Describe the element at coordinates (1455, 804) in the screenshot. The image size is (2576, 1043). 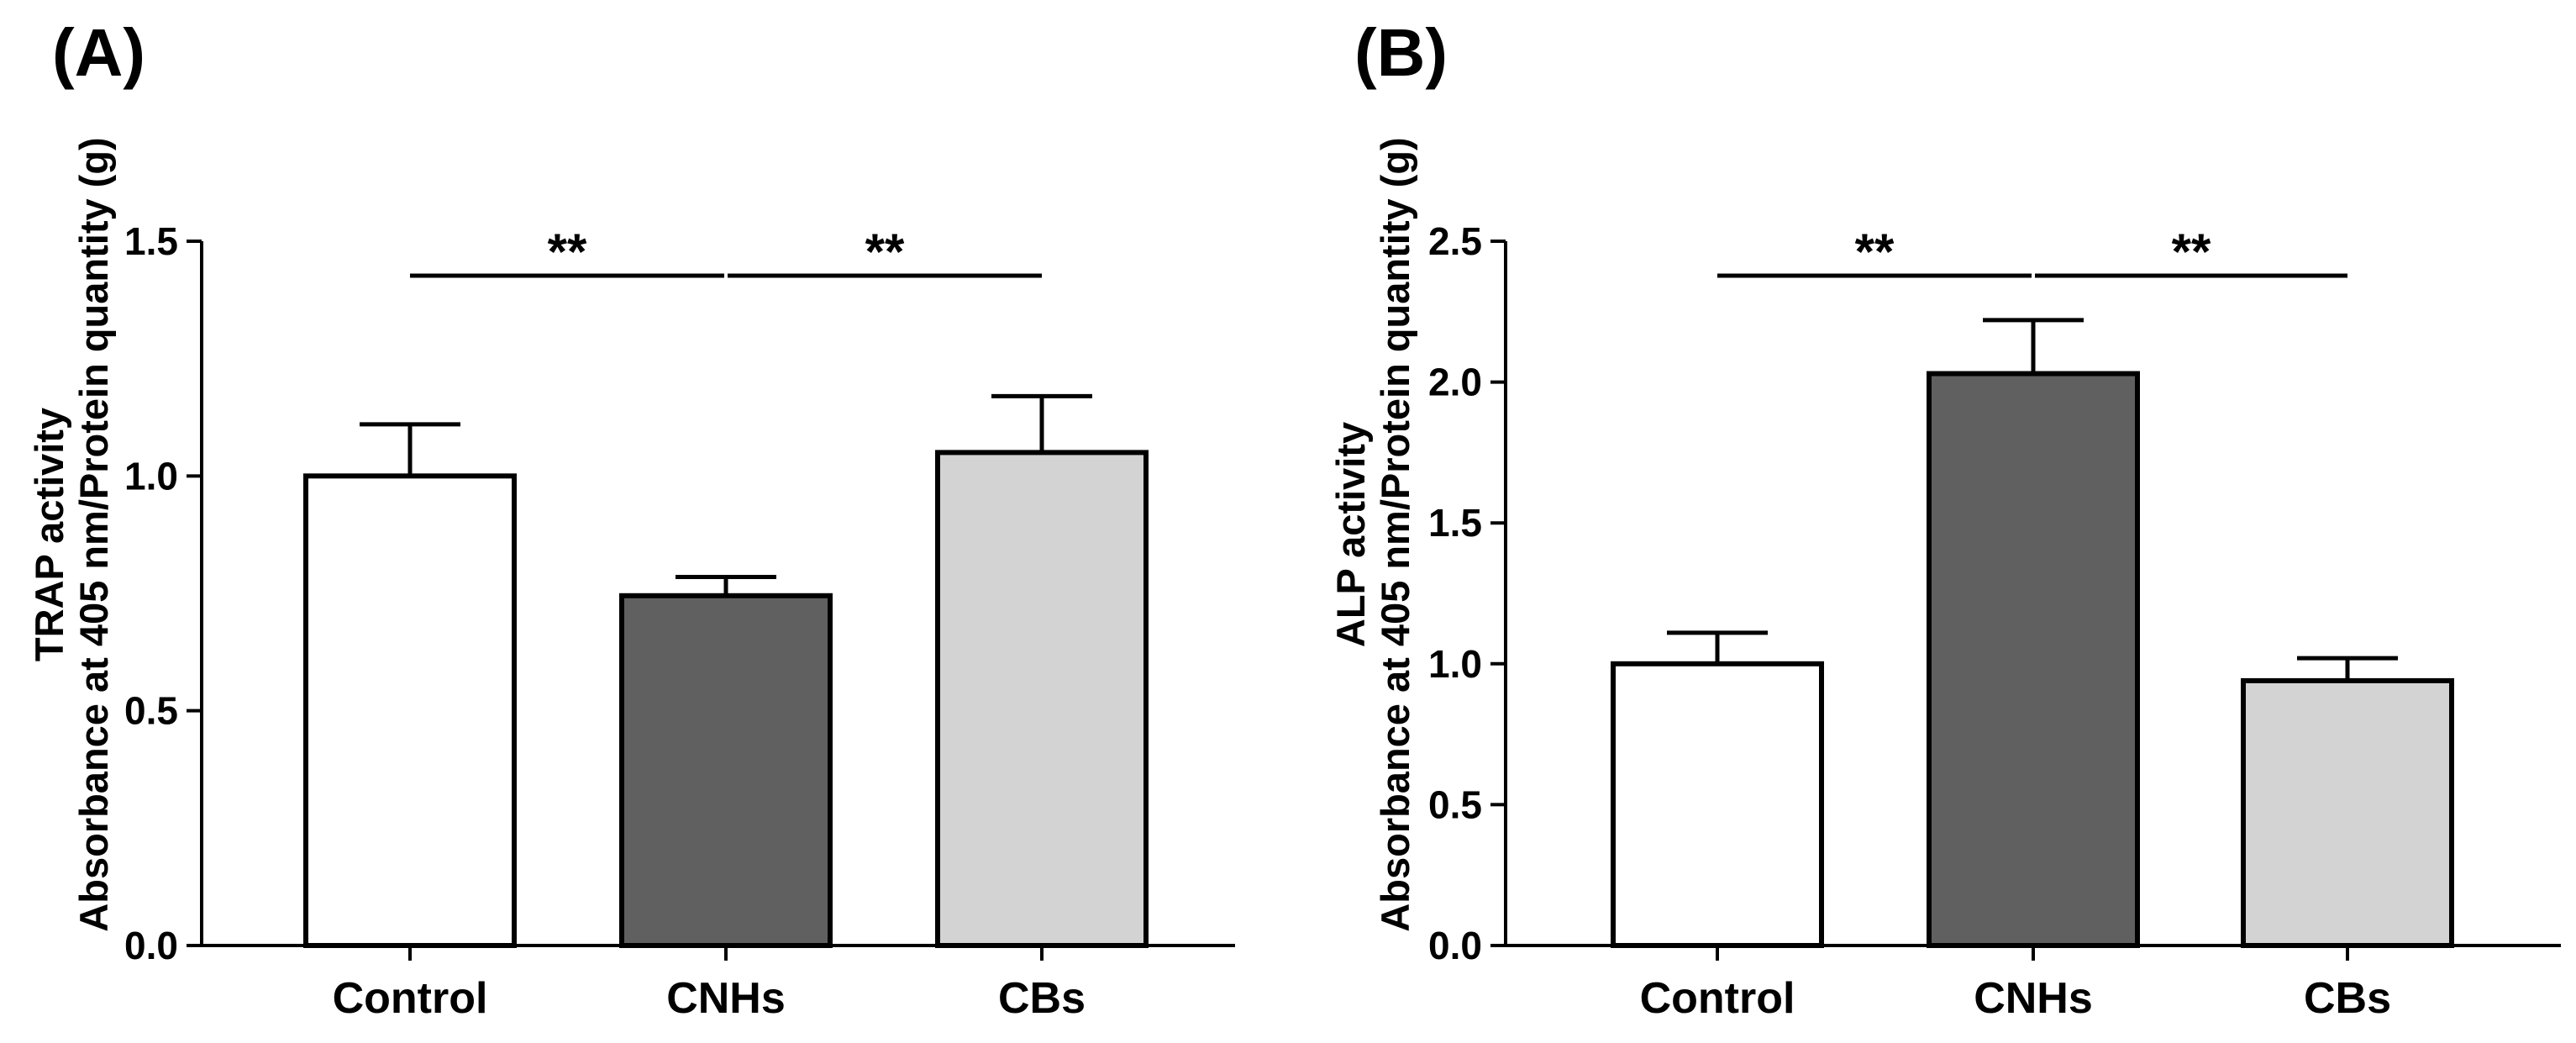
I see `y-tick-label-b-1: 0.5` at that location.